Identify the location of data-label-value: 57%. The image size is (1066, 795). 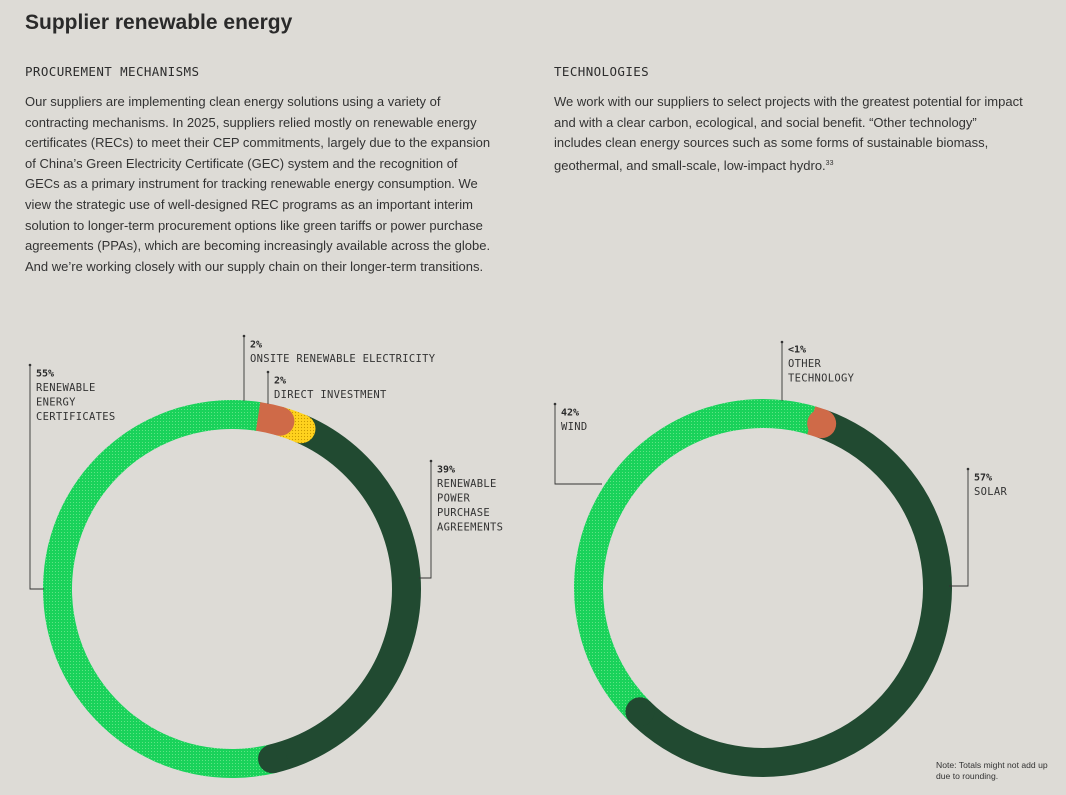
(983, 477).